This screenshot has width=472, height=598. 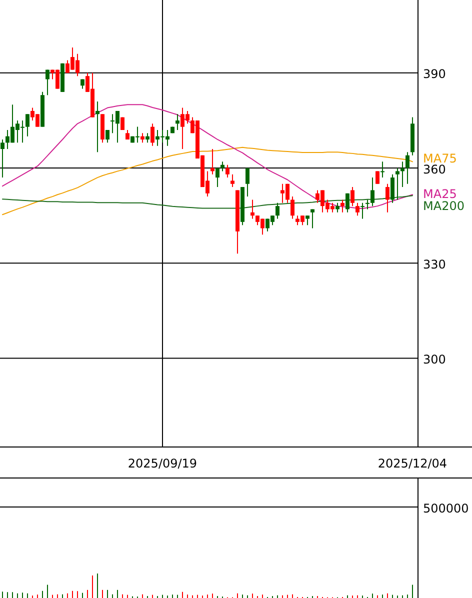 What do you see at coordinates (440, 193) in the screenshot?
I see `series-label: MA25` at bounding box center [440, 193].